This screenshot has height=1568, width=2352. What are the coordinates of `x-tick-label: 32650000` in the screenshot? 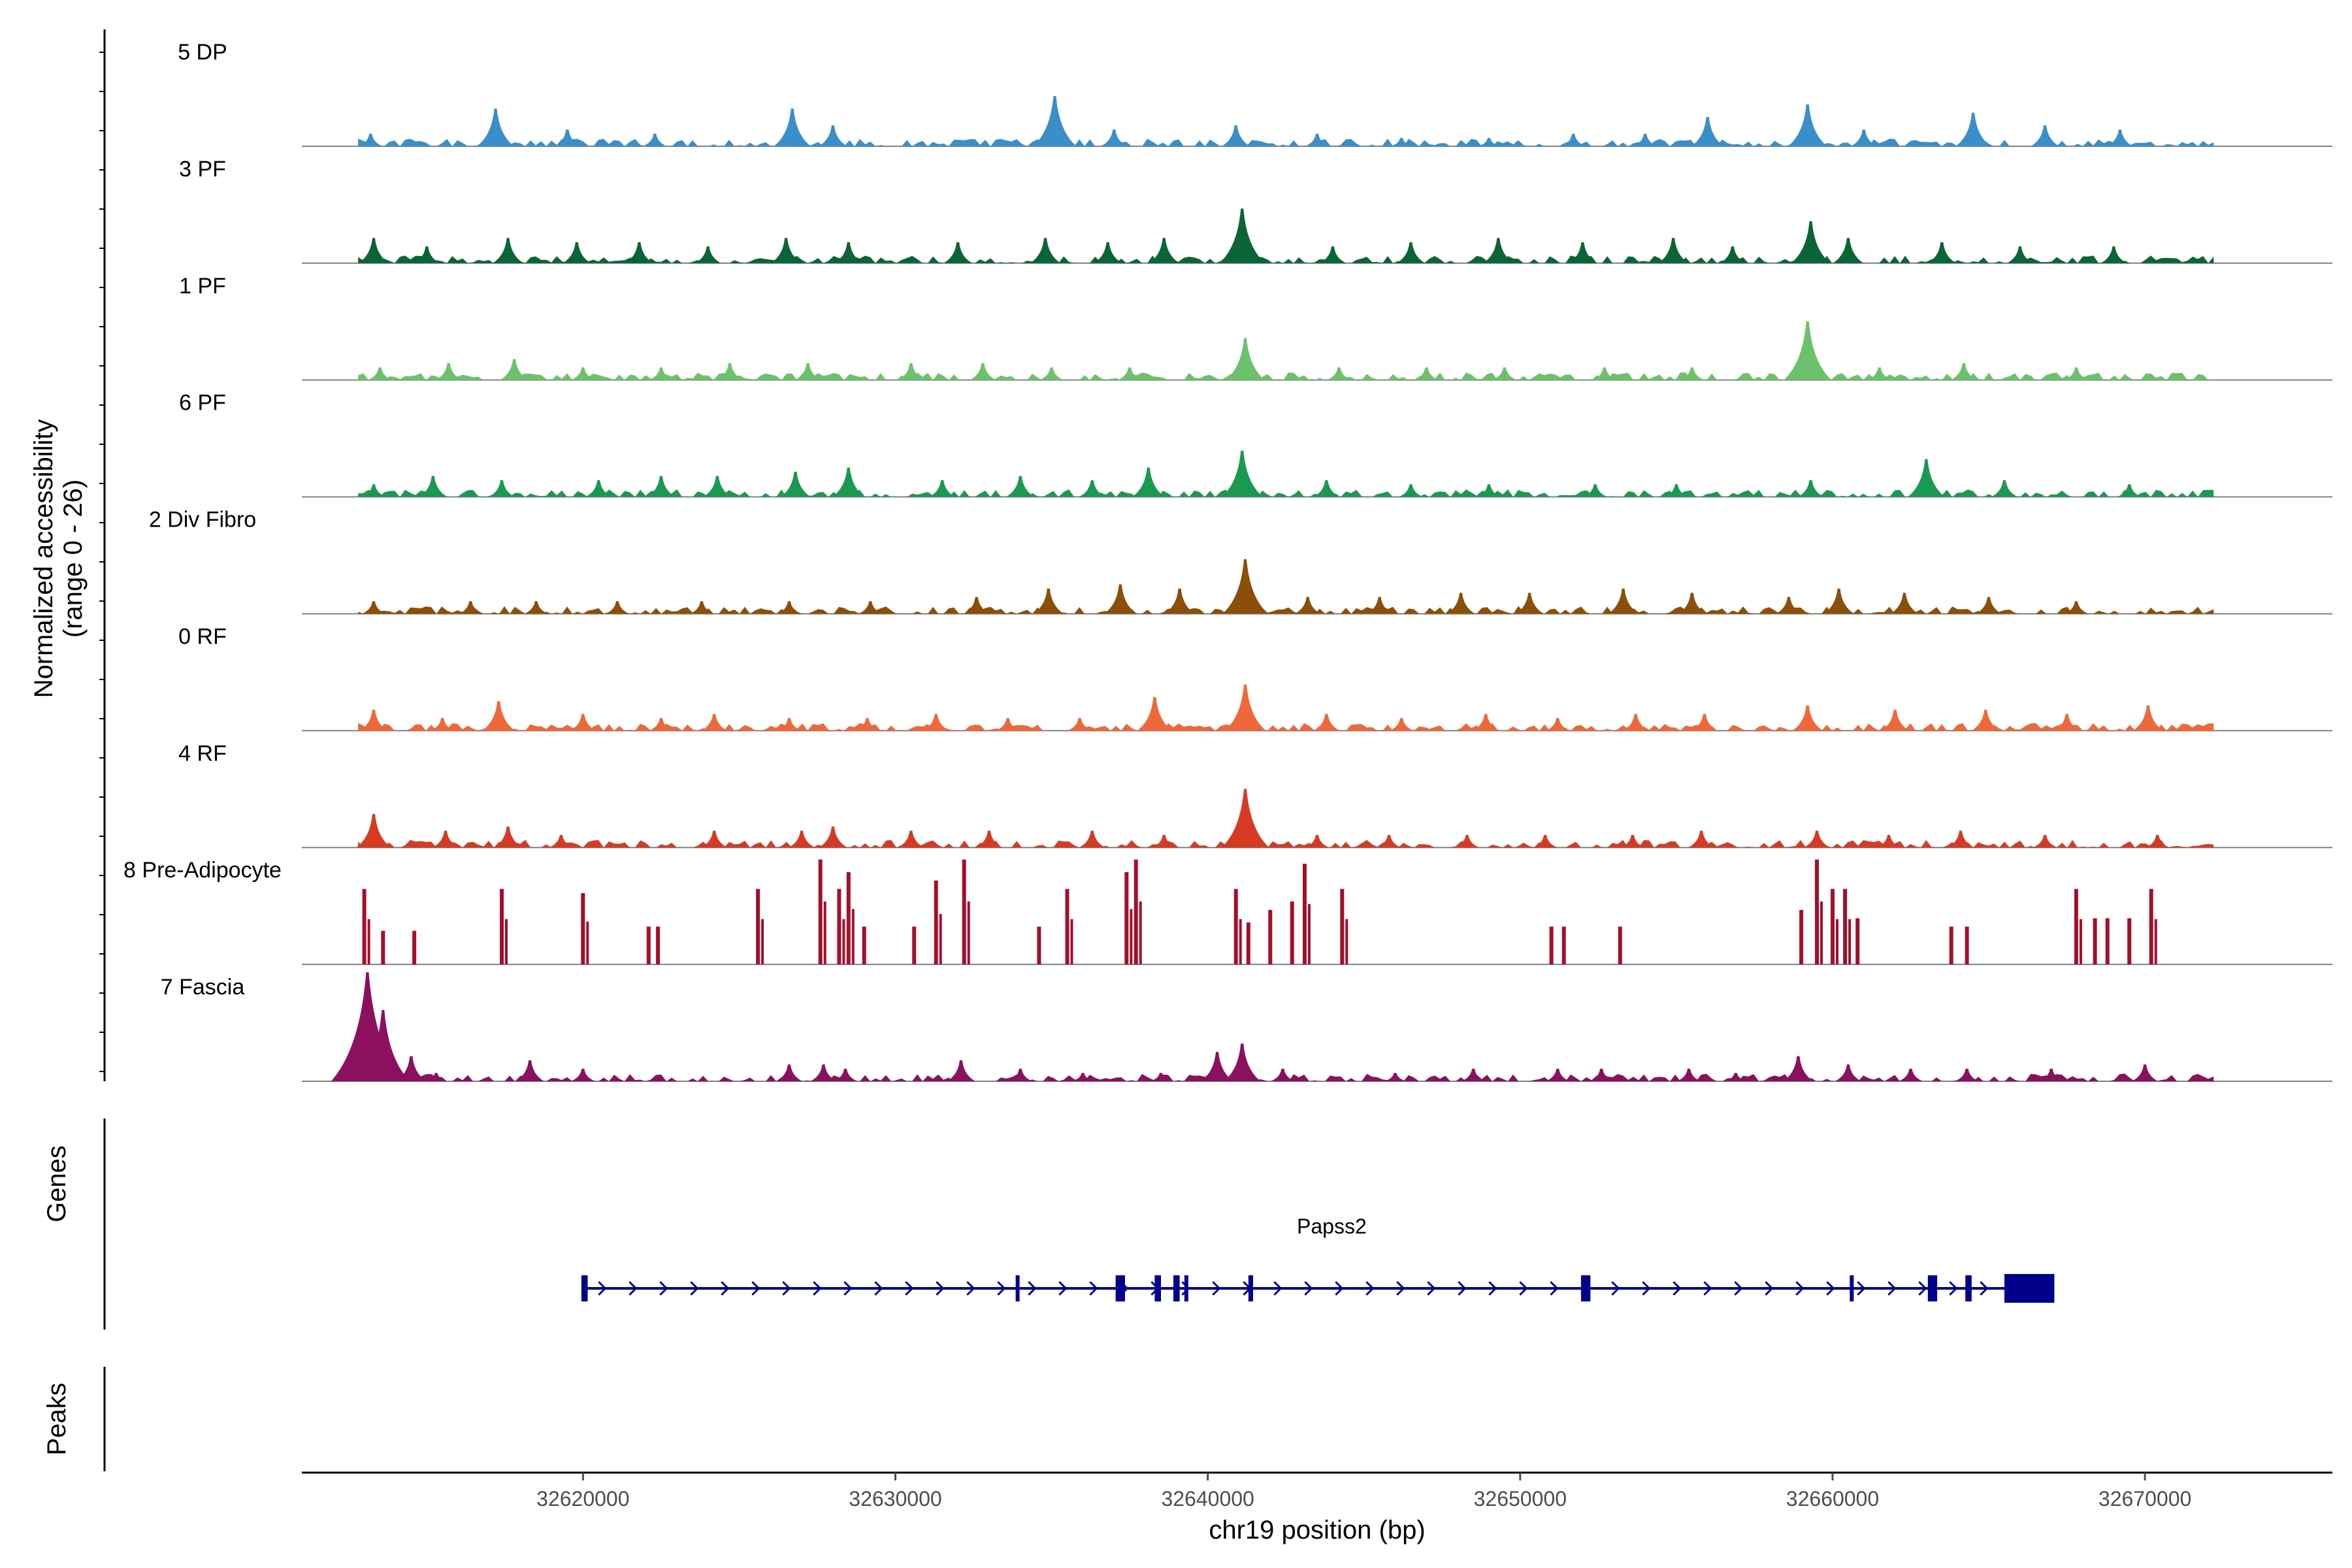 It's located at (1520, 1499).